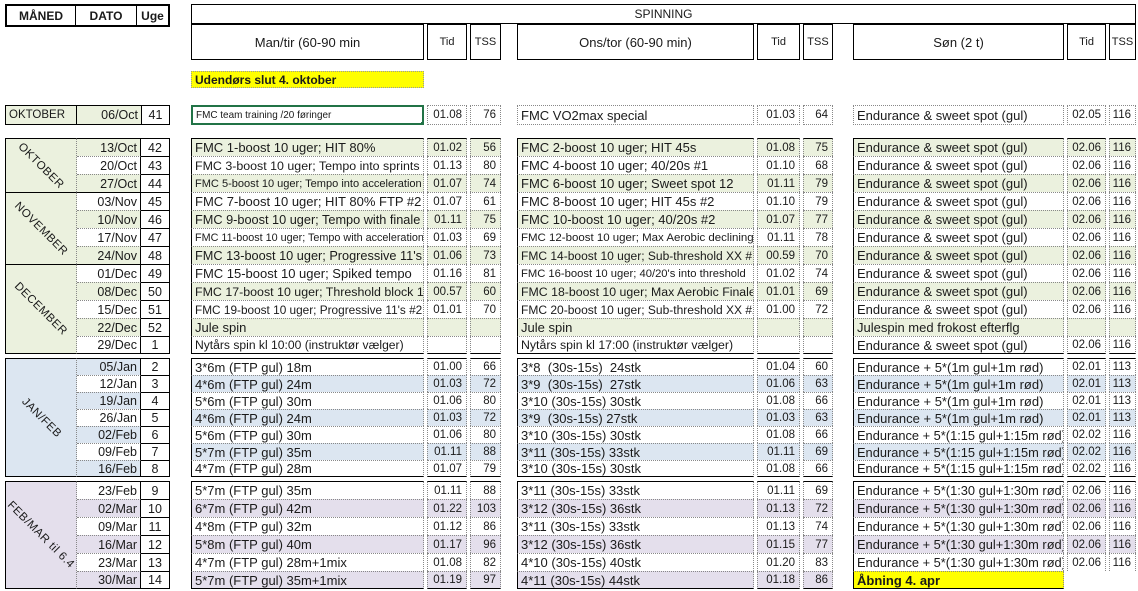 The width and height of the screenshot is (1138, 591). I want to click on workout-cell: FMC 3-boost 10 uger; Tempo into sprints, so click(307, 165).